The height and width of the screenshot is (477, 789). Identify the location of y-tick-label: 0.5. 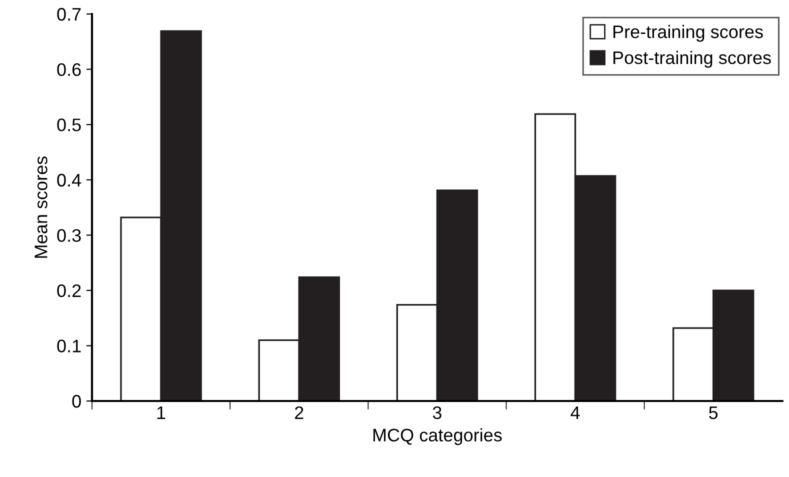
(69, 125).